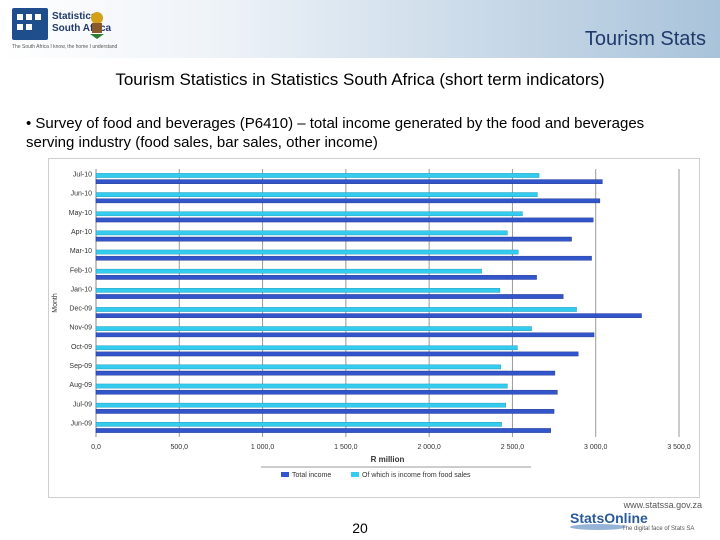 The height and width of the screenshot is (540, 720). I want to click on stats-sa-logo-mark, so click(30, 24).